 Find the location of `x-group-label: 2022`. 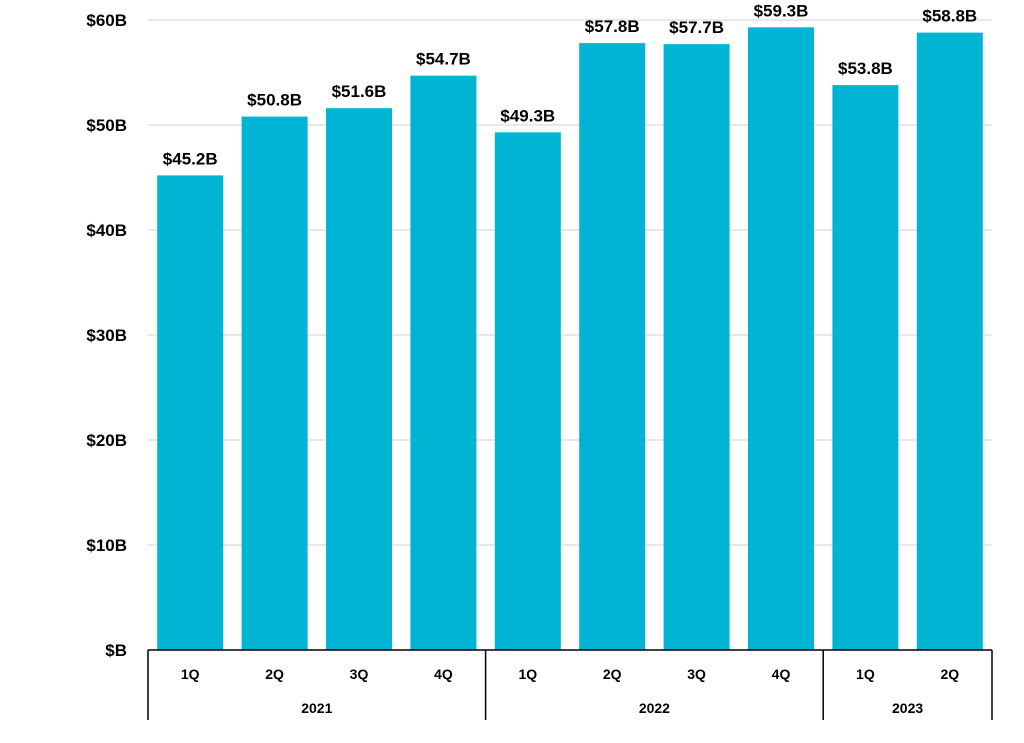

x-group-label: 2022 is located at coordinates (654, 708).